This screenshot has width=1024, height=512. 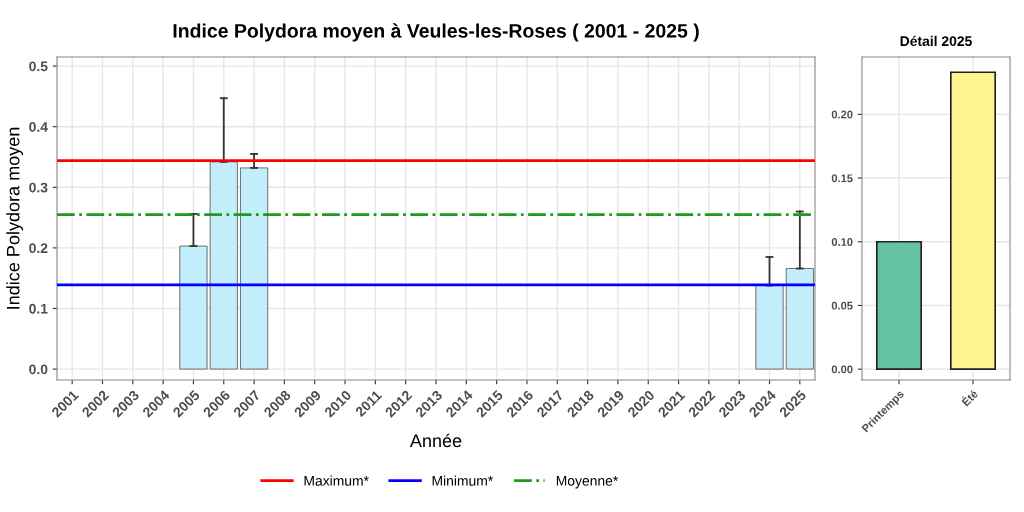 I want to click on y-tick-label: 0.10, so click(x=842, y=242).